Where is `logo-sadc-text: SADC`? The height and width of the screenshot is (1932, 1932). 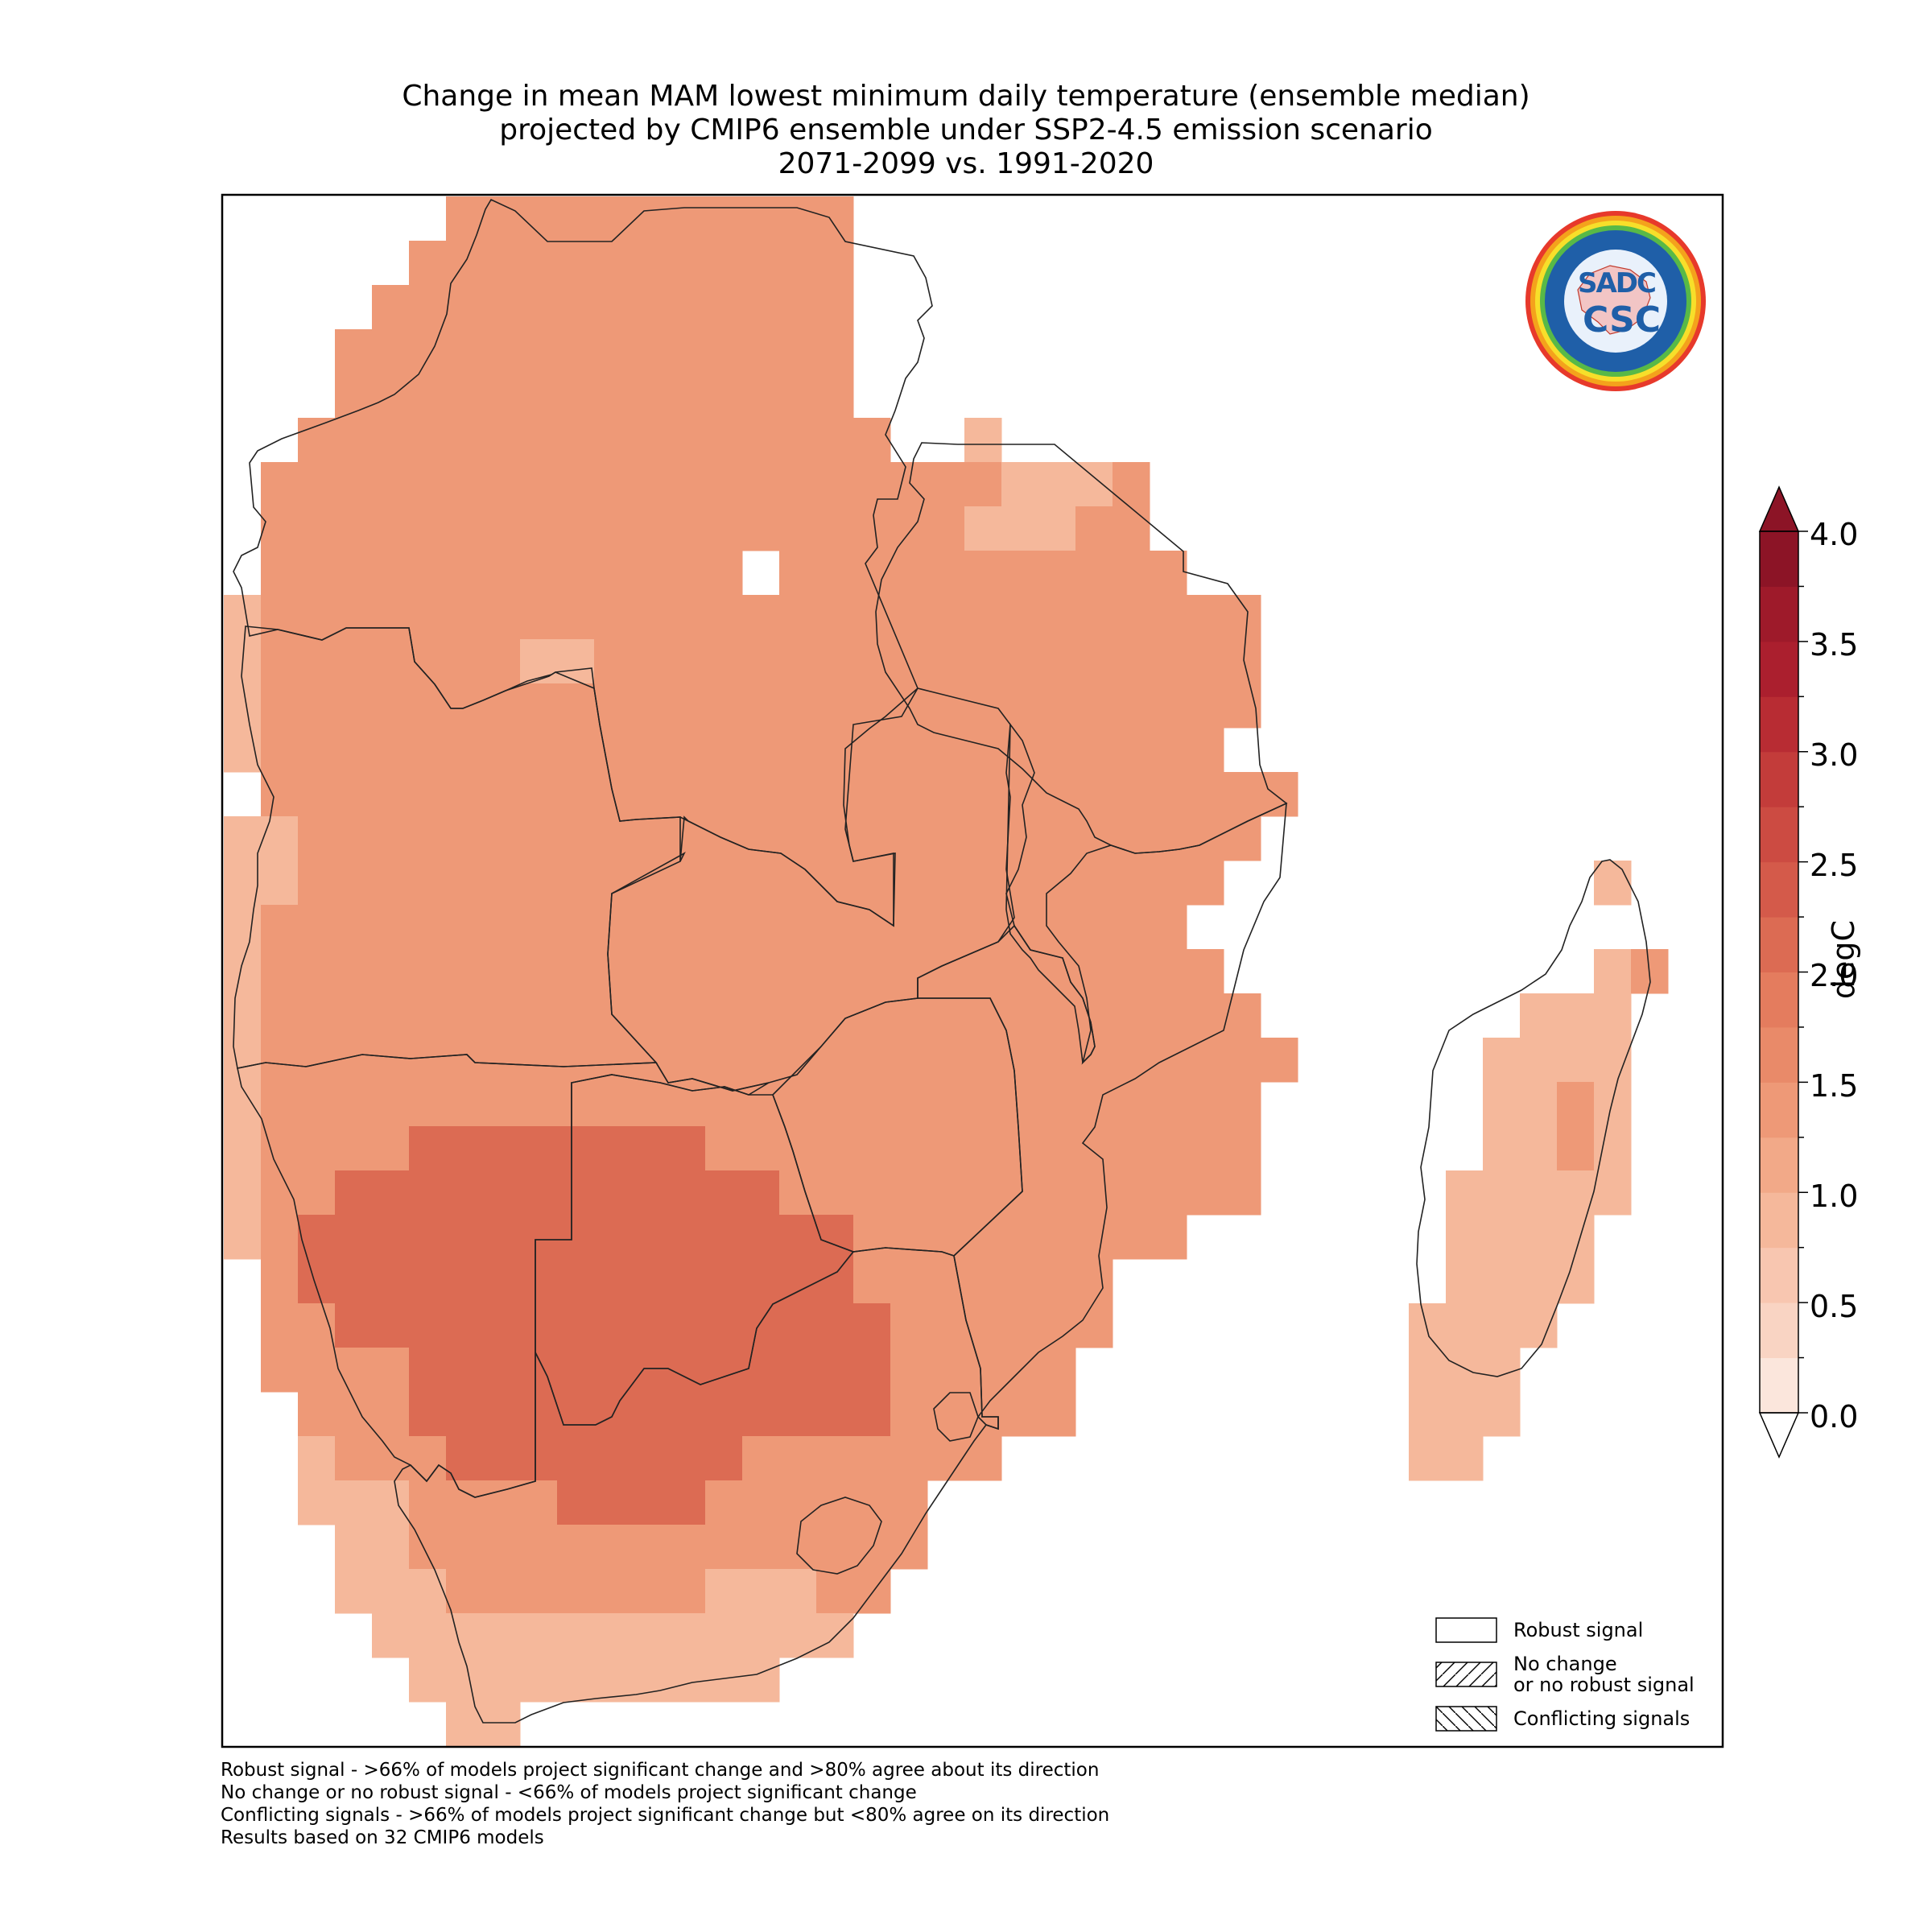
logo-sadc-text: SADC is located at coordinates (1617, 283).